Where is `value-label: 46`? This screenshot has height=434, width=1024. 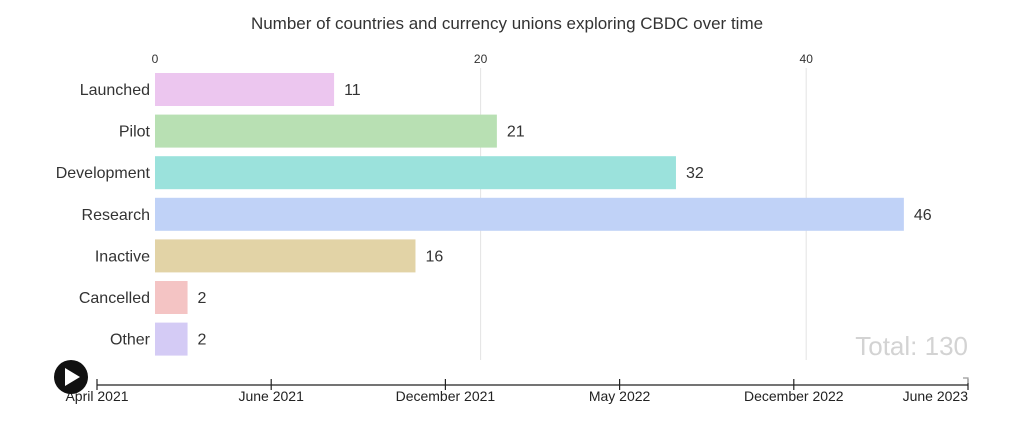
value-label: 46 is located at coordinates (923, 215).